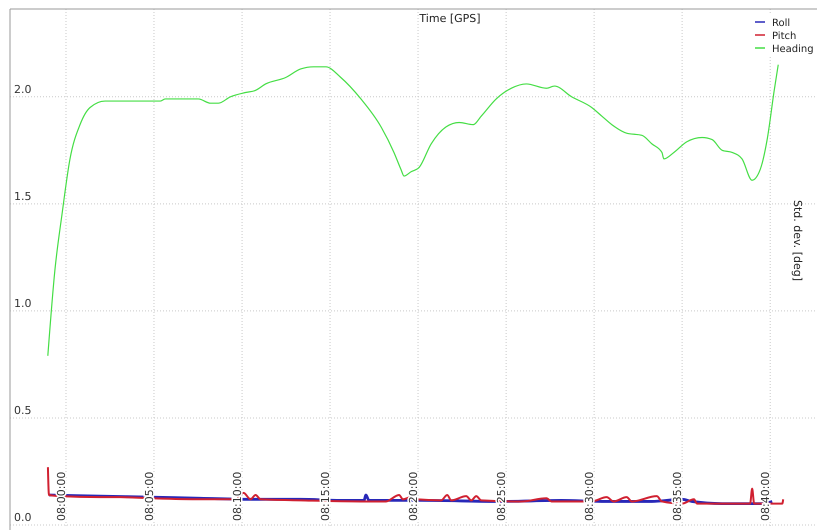 This screenshot has height=530, width=817. I want to click on x-tick-label: 08:40:00, so click(765, 496).